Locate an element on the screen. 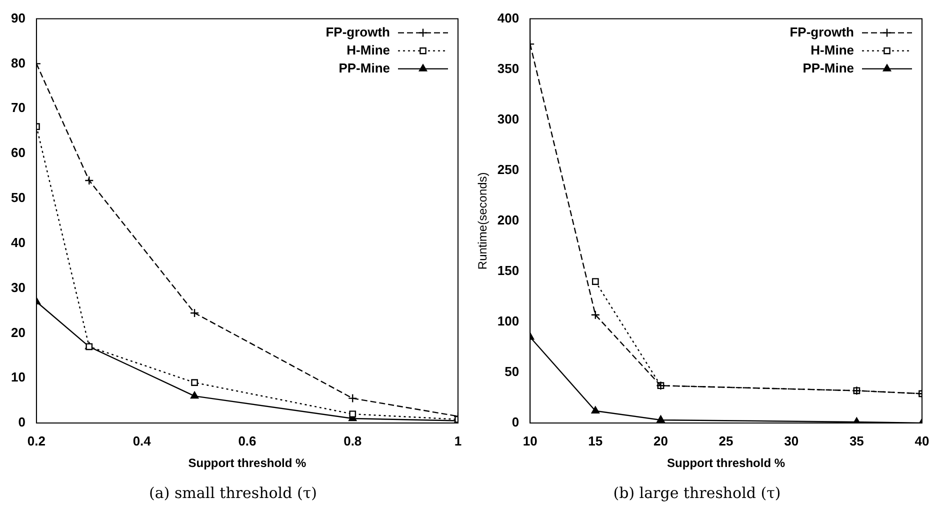  y-tick-label: 90 is located at coordinates (18, 18).